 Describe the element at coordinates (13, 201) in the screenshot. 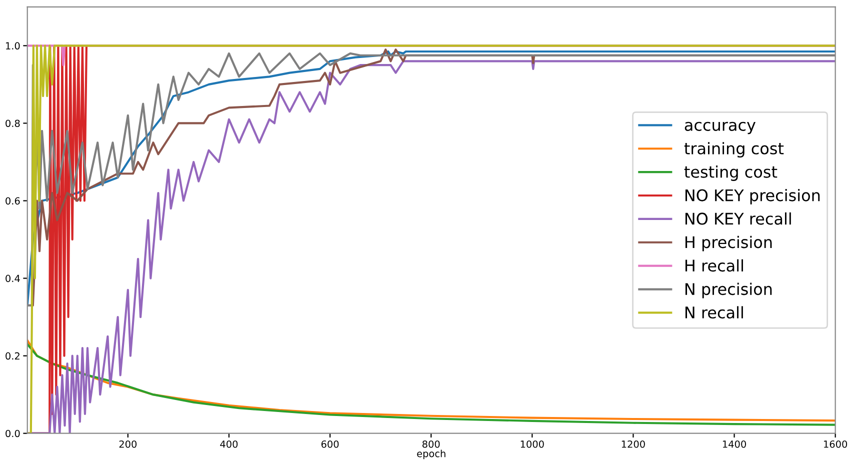

I see `y-tick-label: 0.6` at that location.